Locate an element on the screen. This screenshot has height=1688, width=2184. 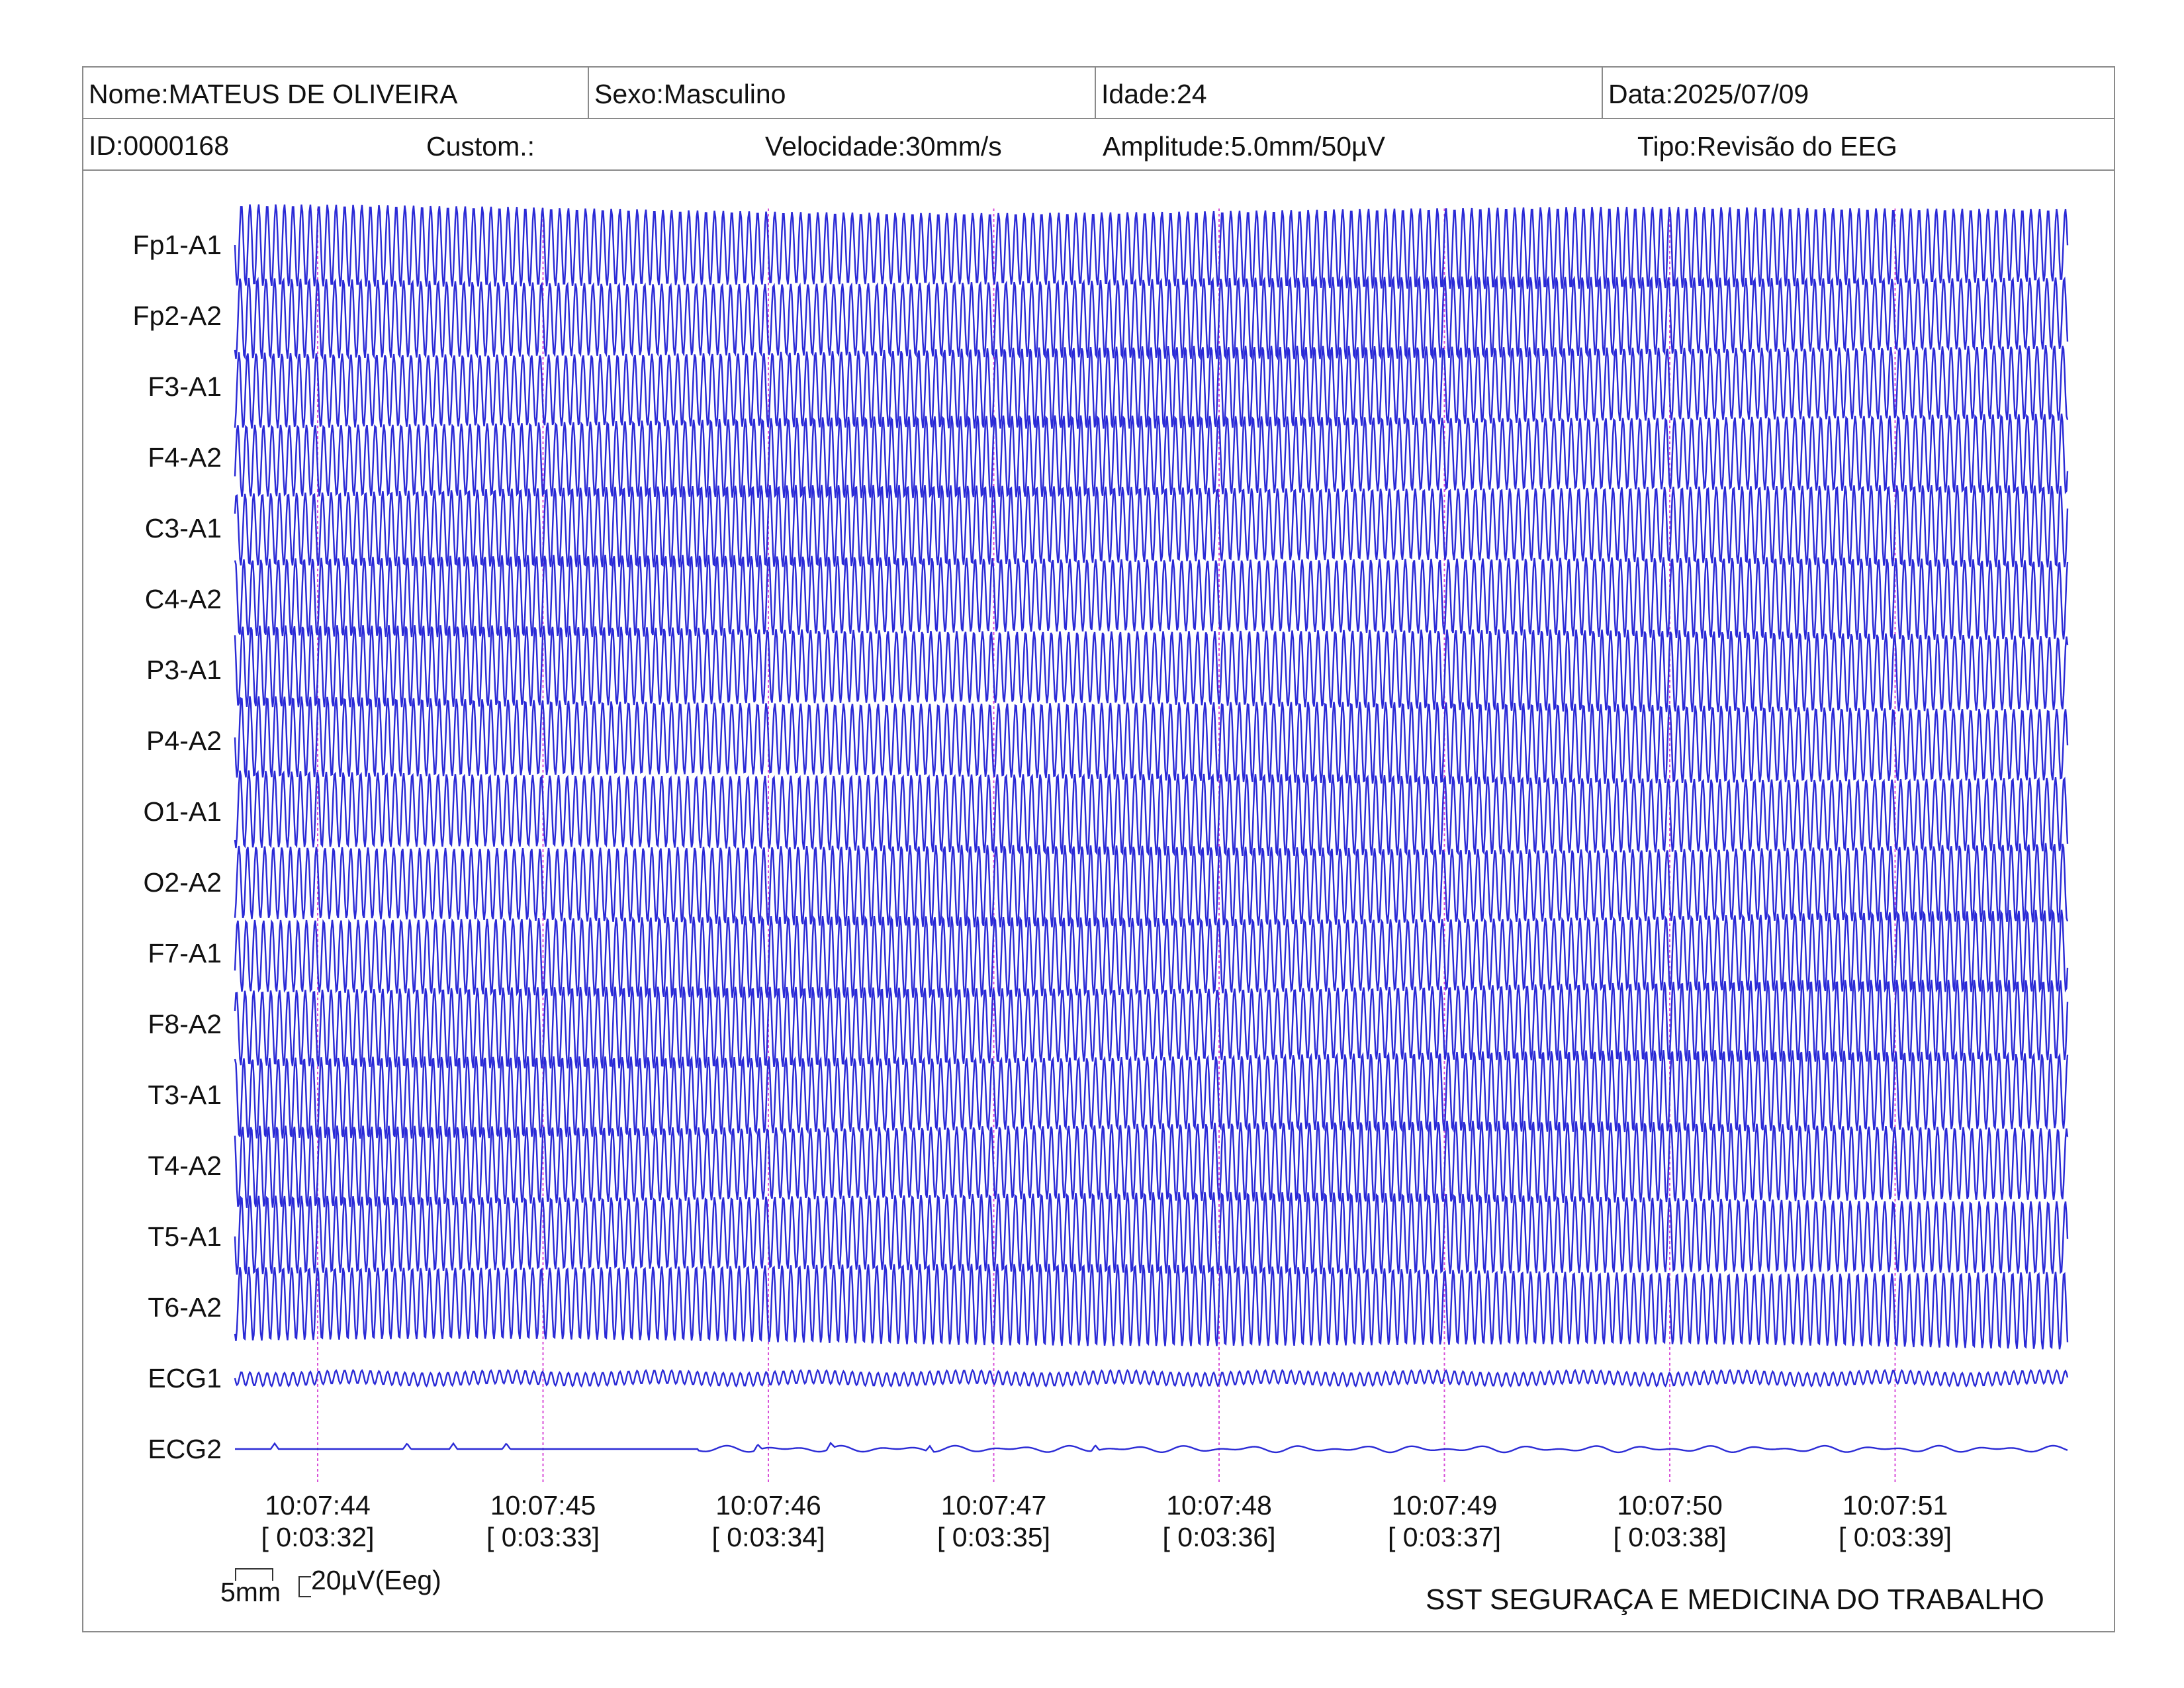
time-mark-elapsed: [ 0:03:33] is located at coordinates (543, 1537).